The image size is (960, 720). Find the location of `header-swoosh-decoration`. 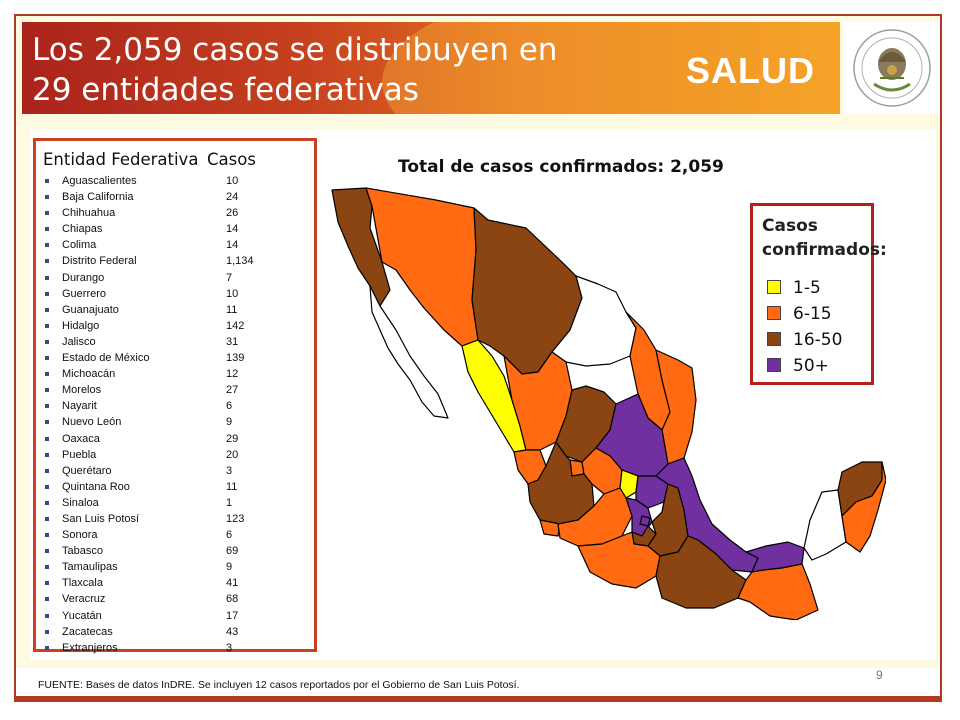

header-swoosh-decoration is located at coordinates (611, 68).